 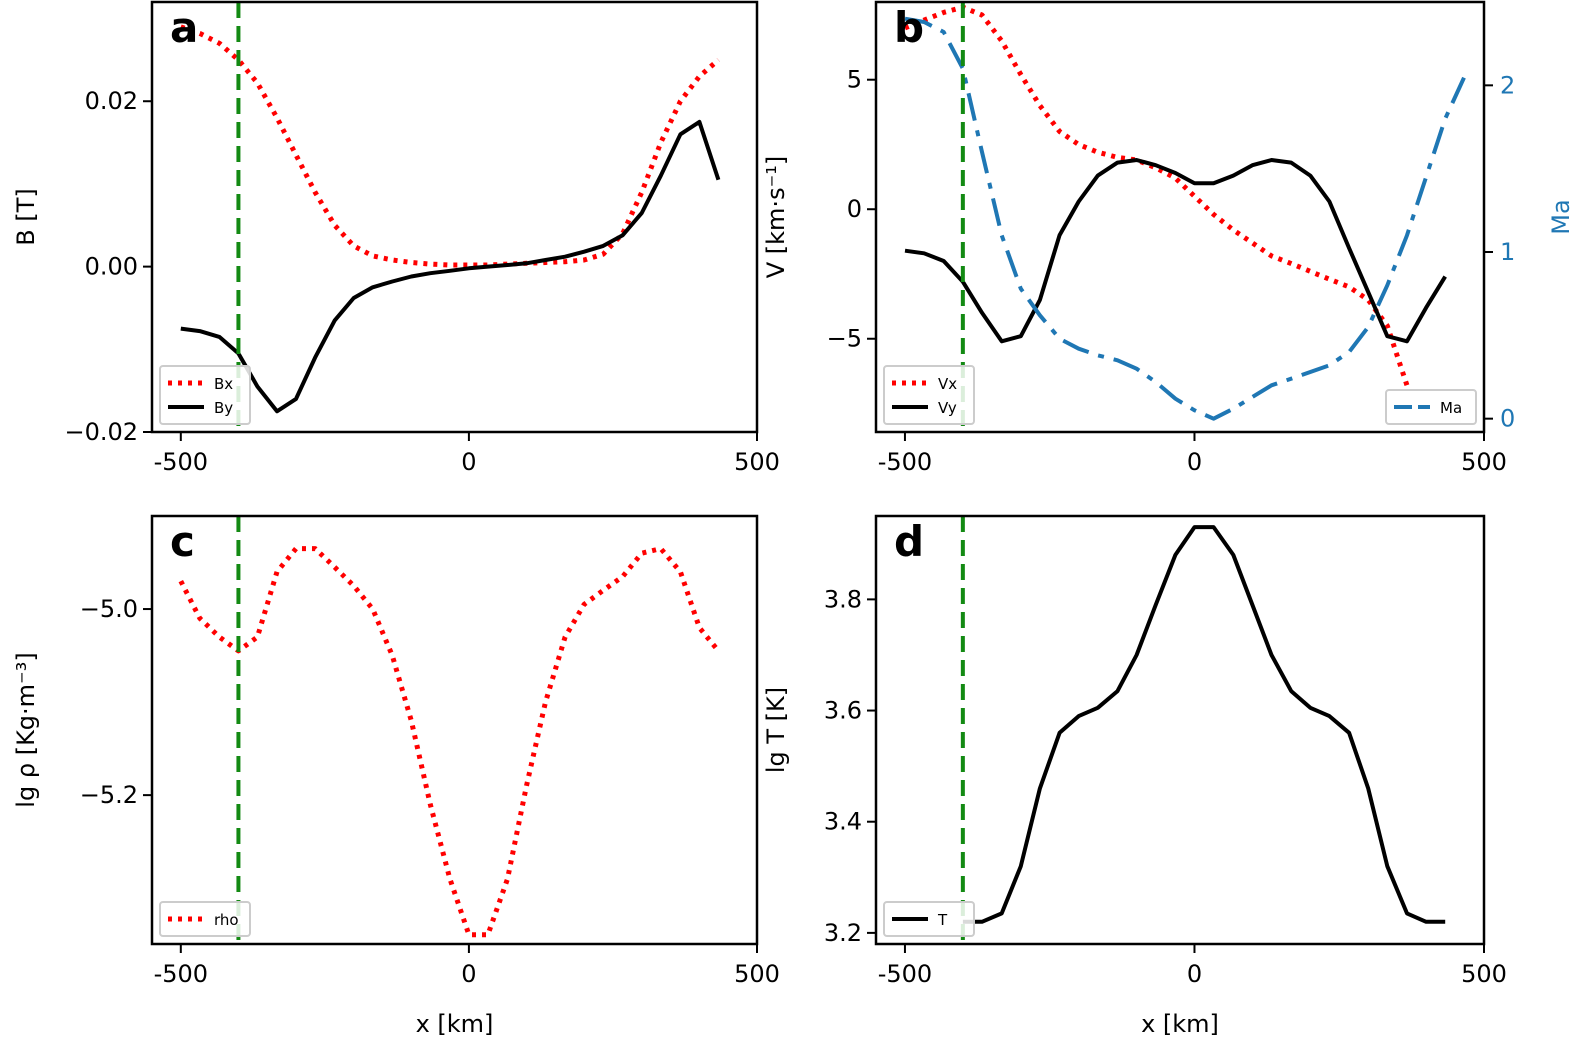 I want to click on y-tick-label: 3.6, so click(x=843, y=711).